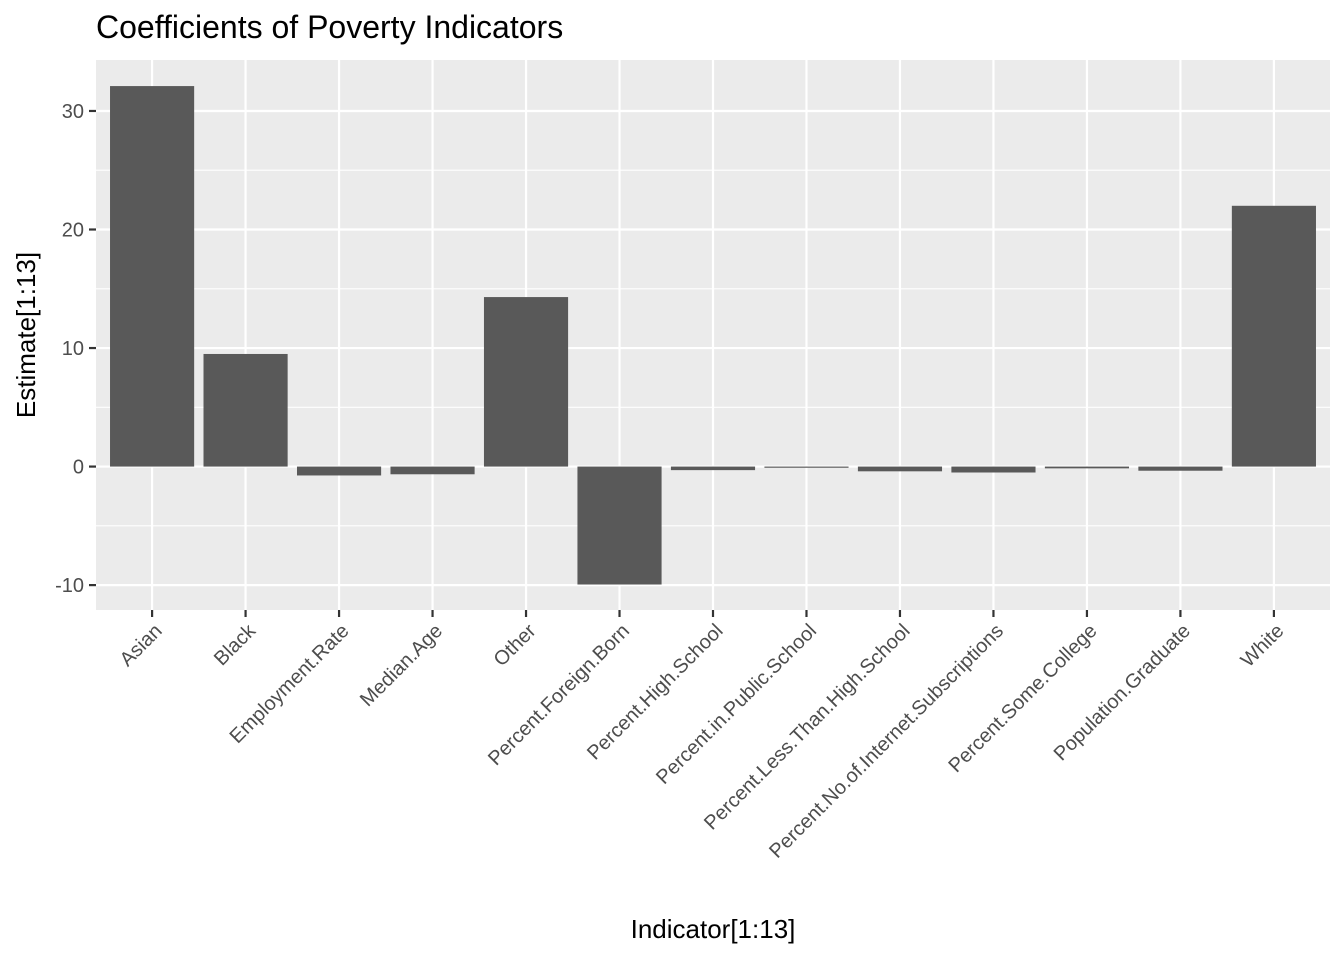 Image resolution: width=1344 pixels, height=960 pixels. I want to click on chart-title: Coefficients of Poverty Indicators, so click(329, 27).